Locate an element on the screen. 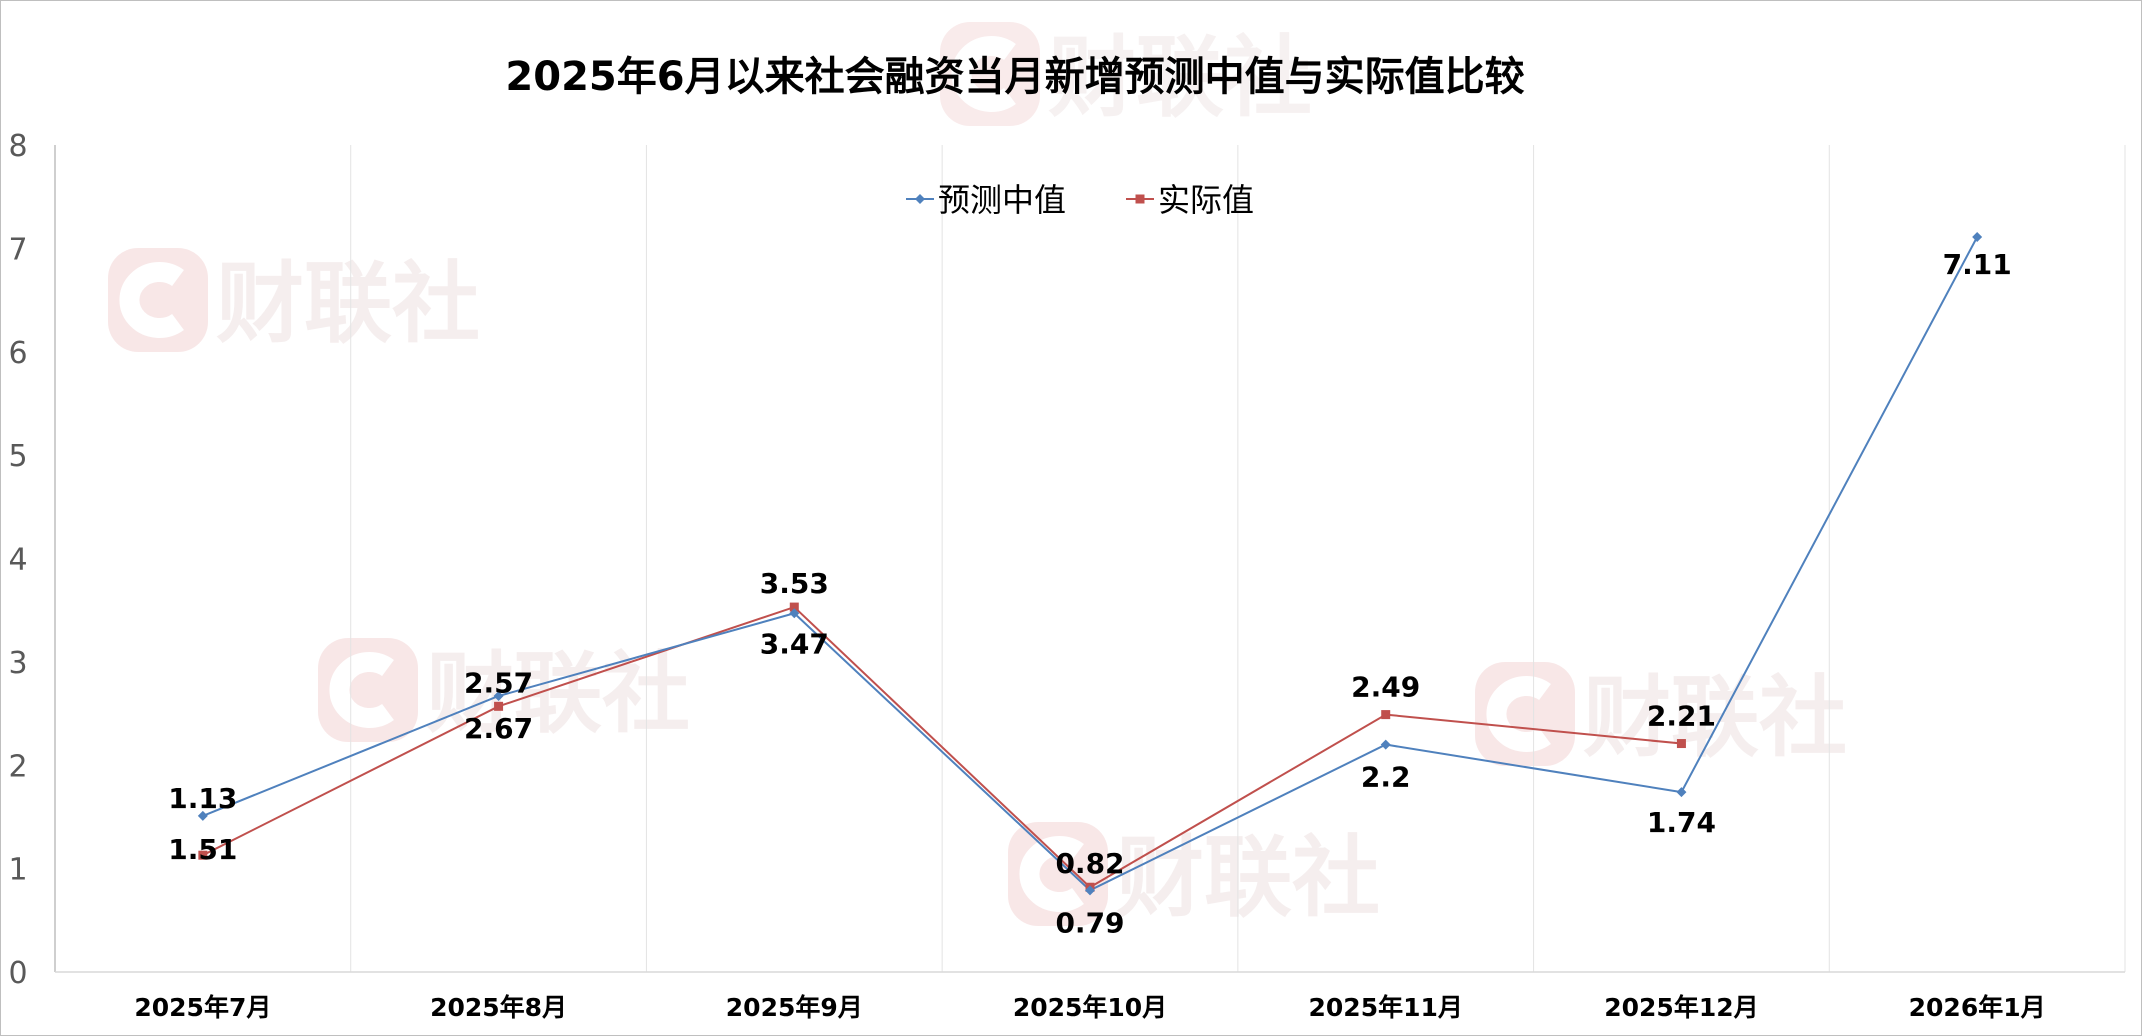 This screenshot has width=2142, height=1036. y-tick-label: 3 is located at coordinates (17, 663).